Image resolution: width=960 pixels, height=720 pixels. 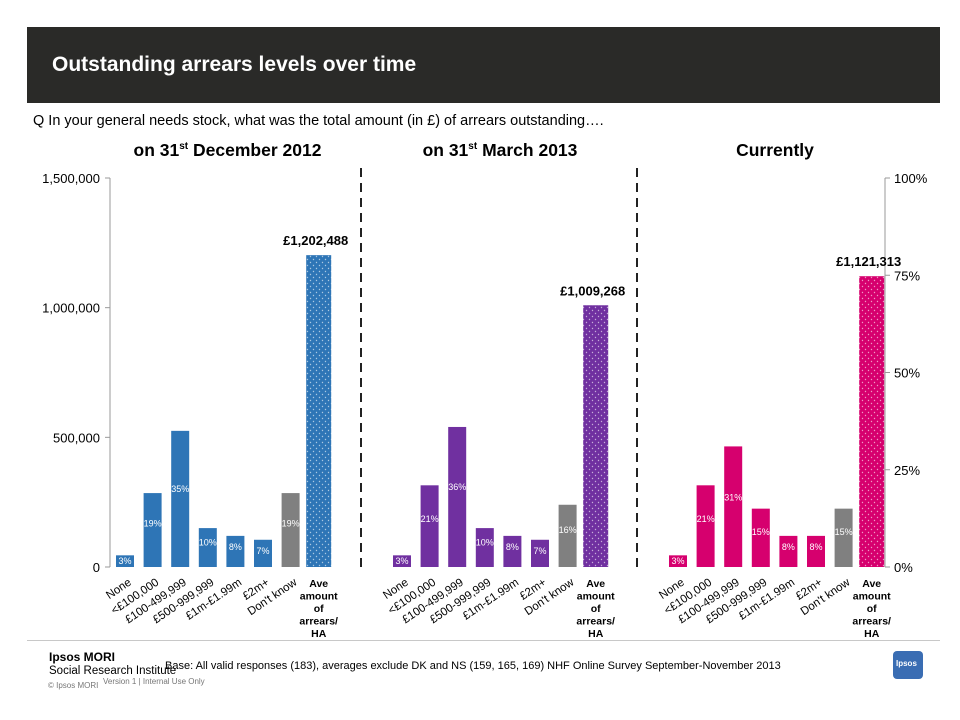 I want to click on average-value-label: £1,121,313, so click(x=868, y=261).